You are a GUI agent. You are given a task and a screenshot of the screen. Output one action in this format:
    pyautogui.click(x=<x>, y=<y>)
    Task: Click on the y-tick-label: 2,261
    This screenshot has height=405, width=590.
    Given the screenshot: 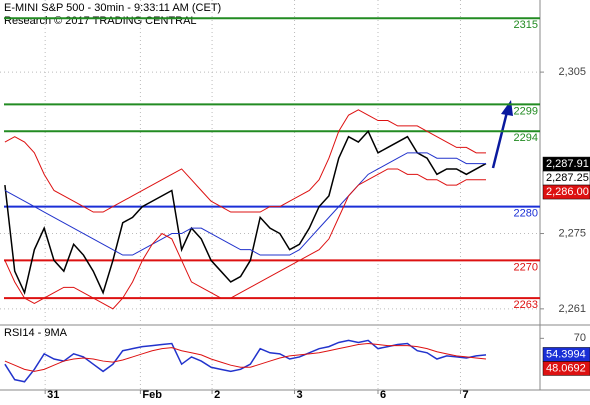 What is the action you would take?
    pyautogui.click(x=572, y=309)
    